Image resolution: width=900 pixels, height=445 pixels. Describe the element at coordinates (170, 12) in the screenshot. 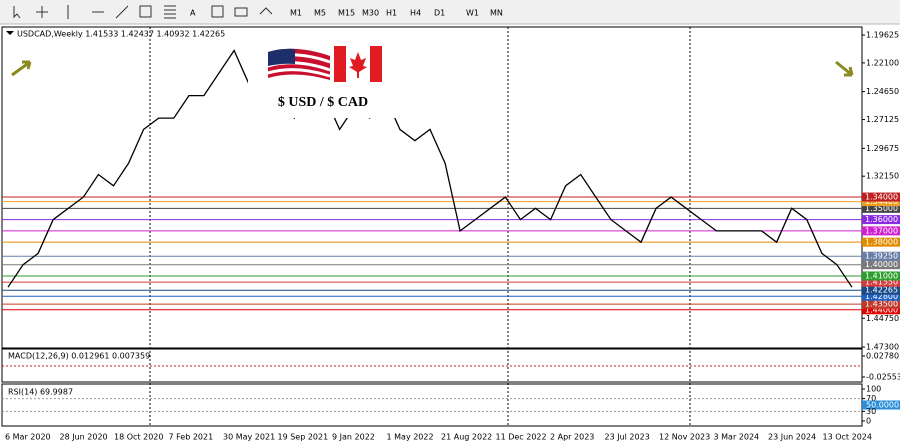

I see `fibo-icon` at that location.